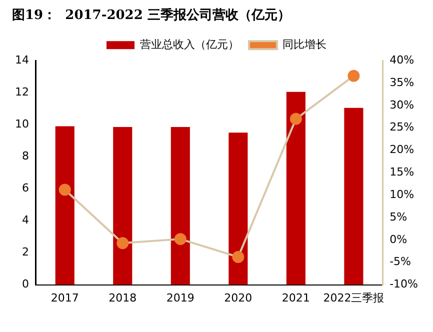 This screenshot has height=332, width=433. What do you see at coordinates (402, 127) in the screenshot?
I see `y2-tick-label: 25%` at bounding box center [402, 127].